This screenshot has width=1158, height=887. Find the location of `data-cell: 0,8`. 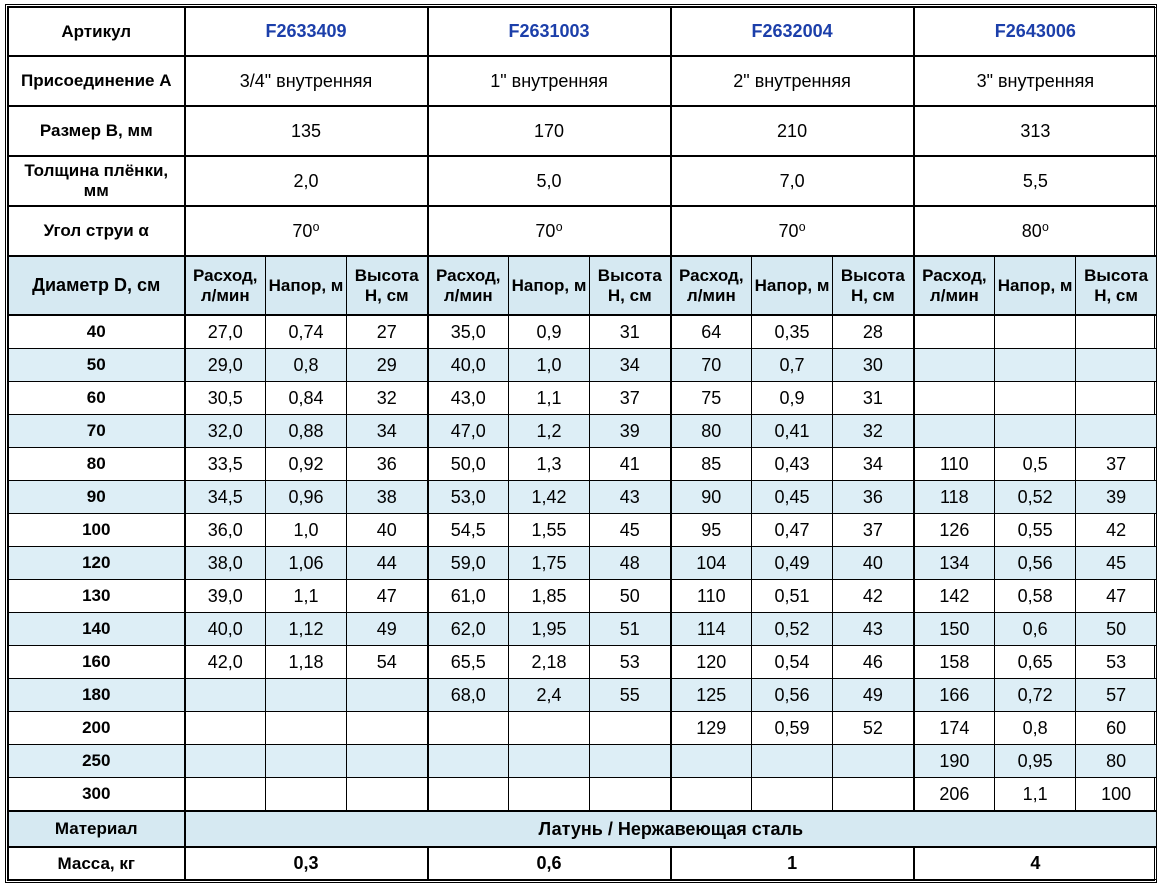

data-cell: 0,8 is located at coordinates (306, 365).